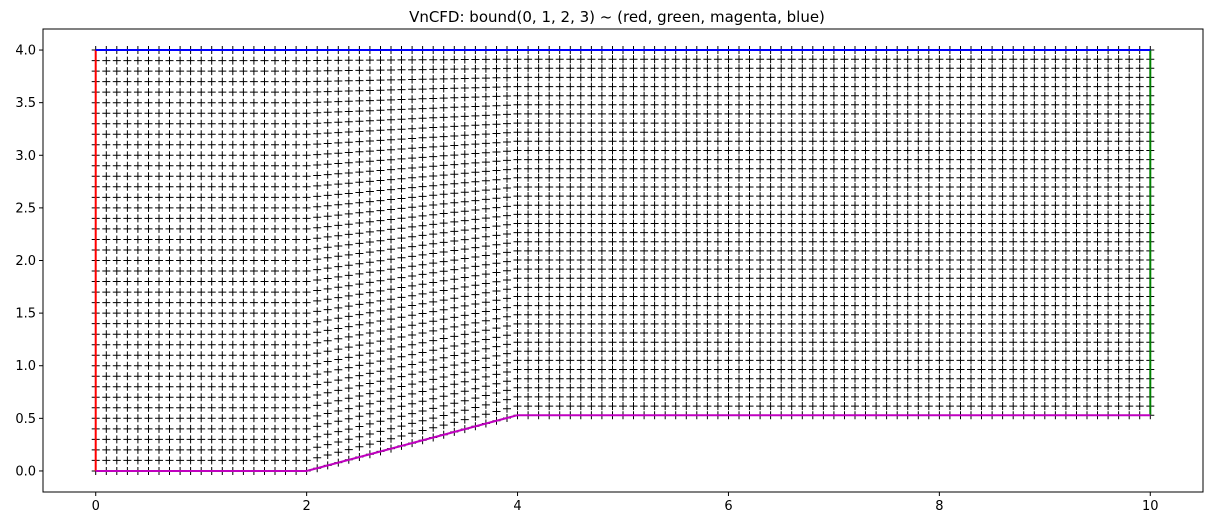 This screenshot has width=1214, height=526. What do you see at coordinates (25, 156) in the screenshot?
I see `y-tick-label: 3.0` at bounding box center [25, 156].